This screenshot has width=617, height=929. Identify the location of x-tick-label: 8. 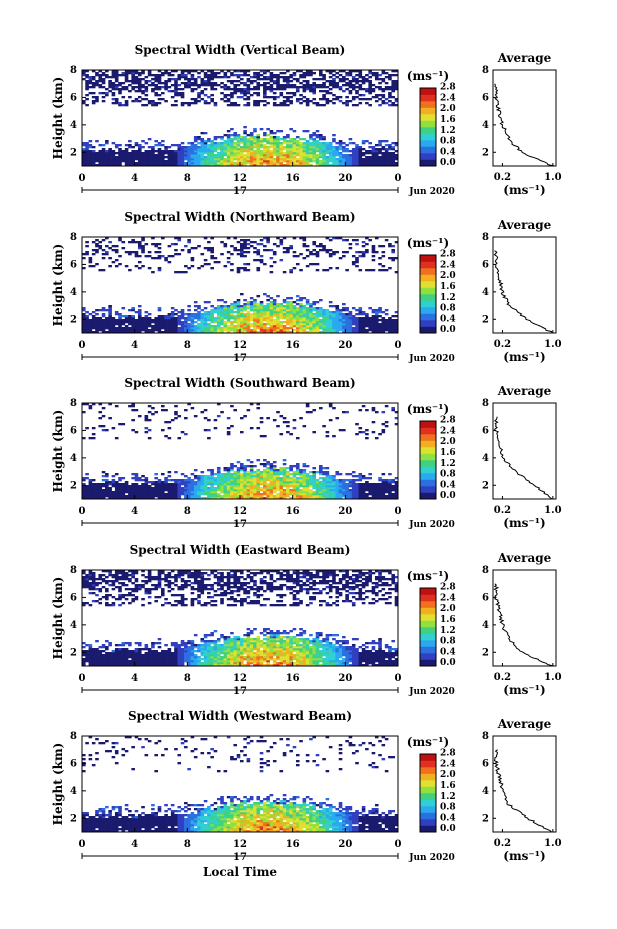
(187, 345).